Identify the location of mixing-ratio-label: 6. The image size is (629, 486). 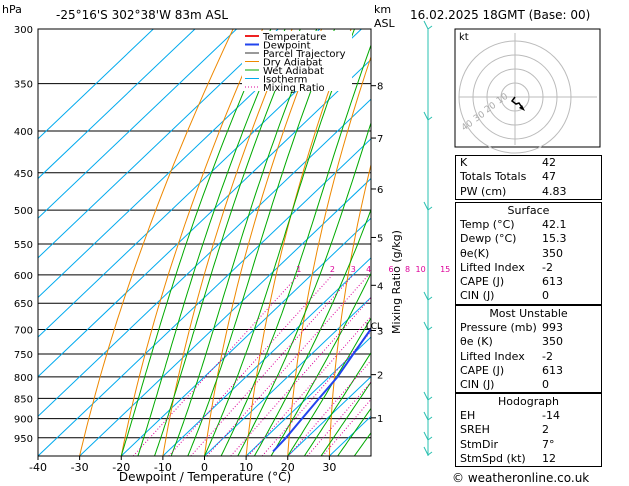
(391, 269).